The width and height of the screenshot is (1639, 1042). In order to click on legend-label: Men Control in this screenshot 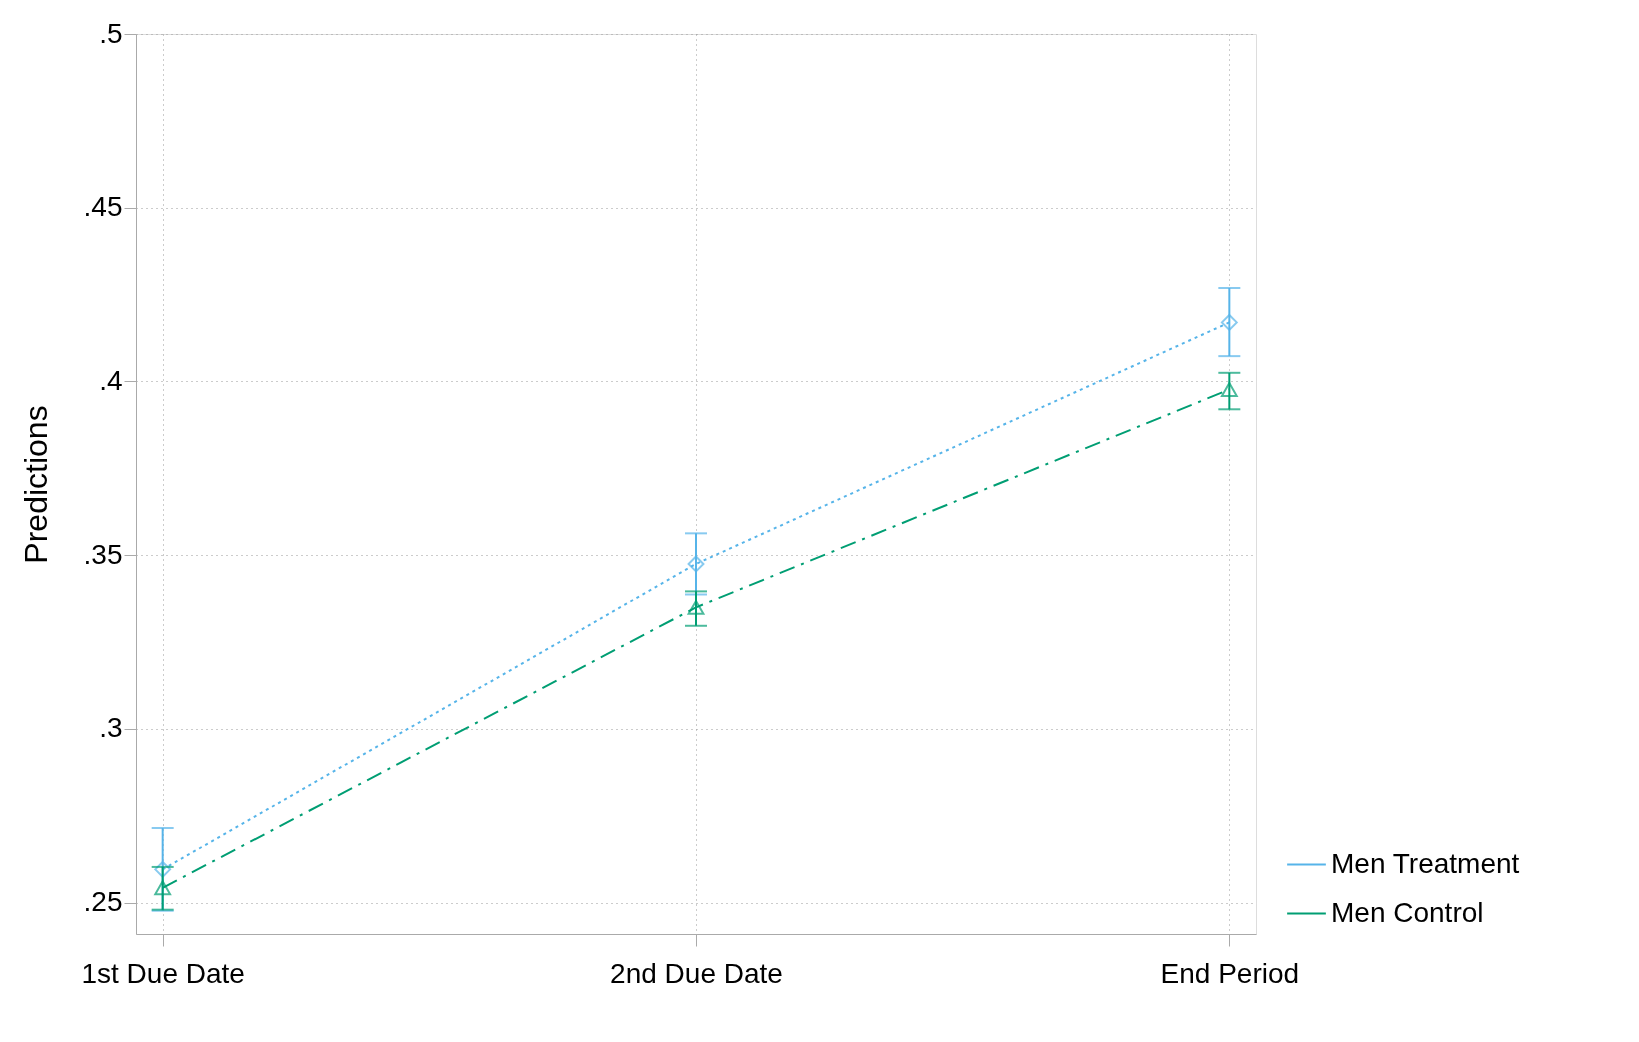, I will do `click(1407, 912)`.